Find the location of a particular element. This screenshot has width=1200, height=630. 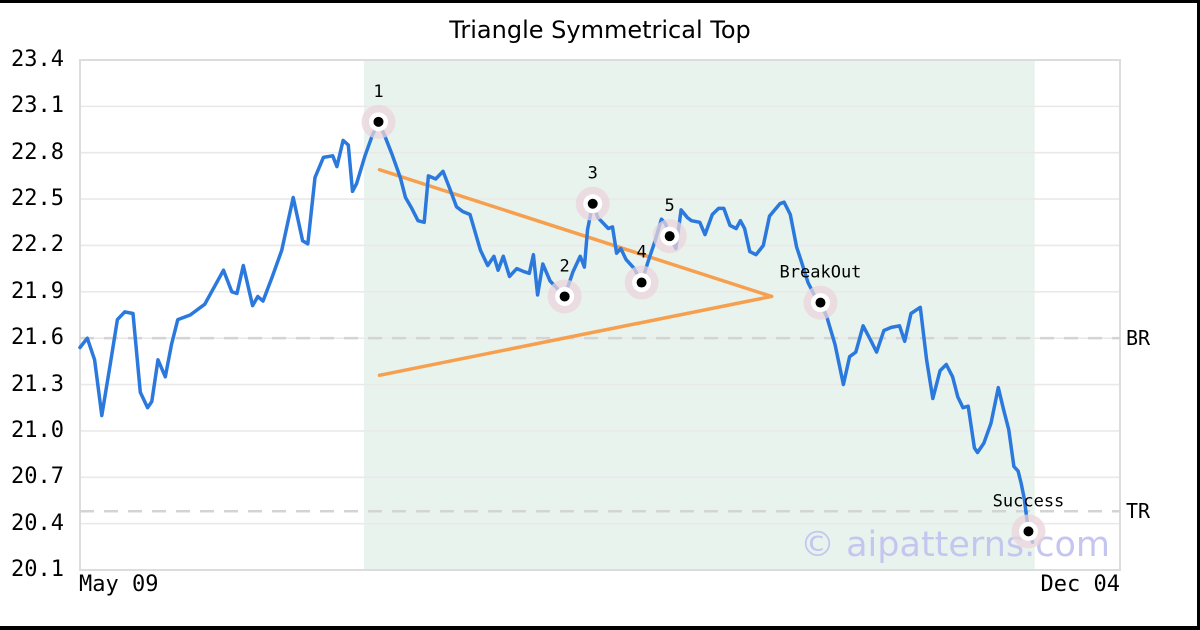

marker-label-2: 2 is located at coordinates (565, 266).